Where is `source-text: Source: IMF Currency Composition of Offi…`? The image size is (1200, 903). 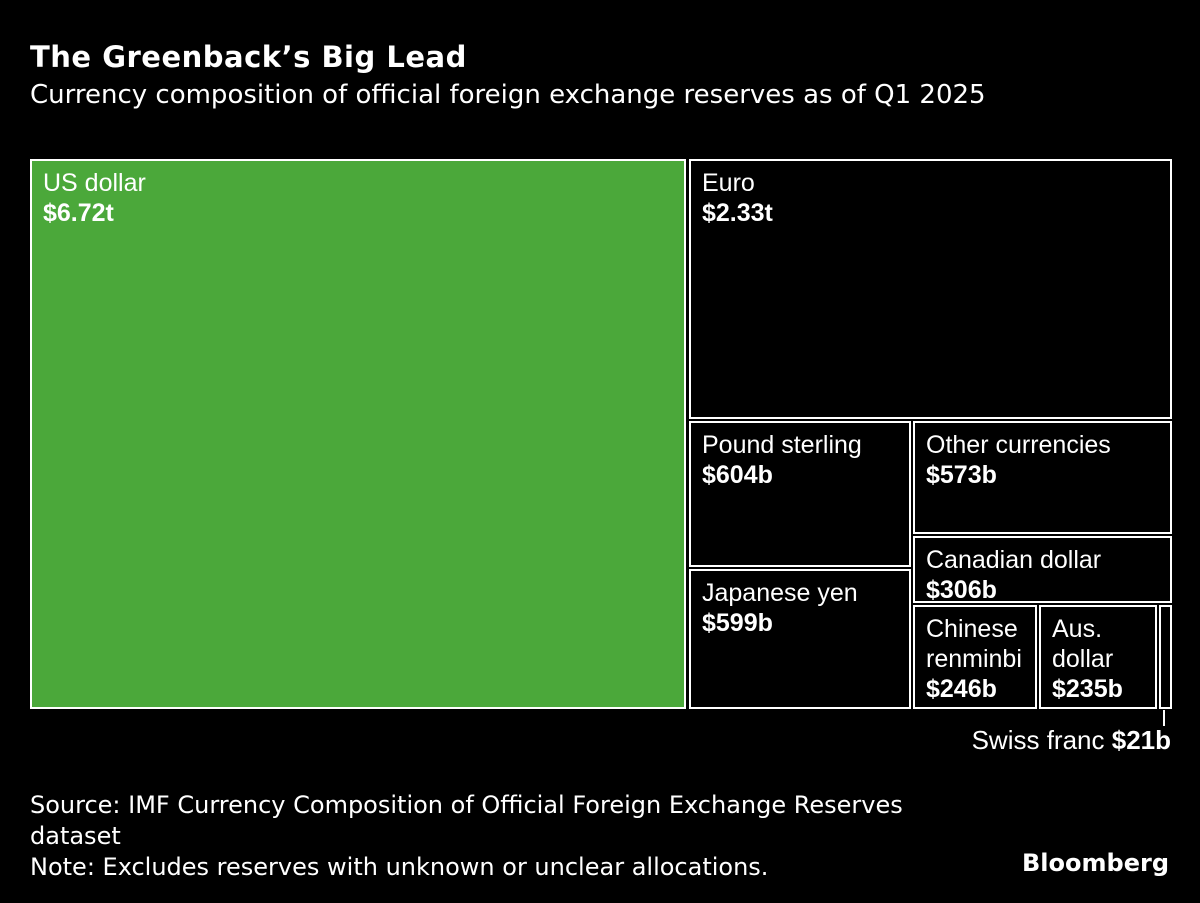 source-text: Source: IMF Currency Composition of Offi… is located at coordinates (466, 820).